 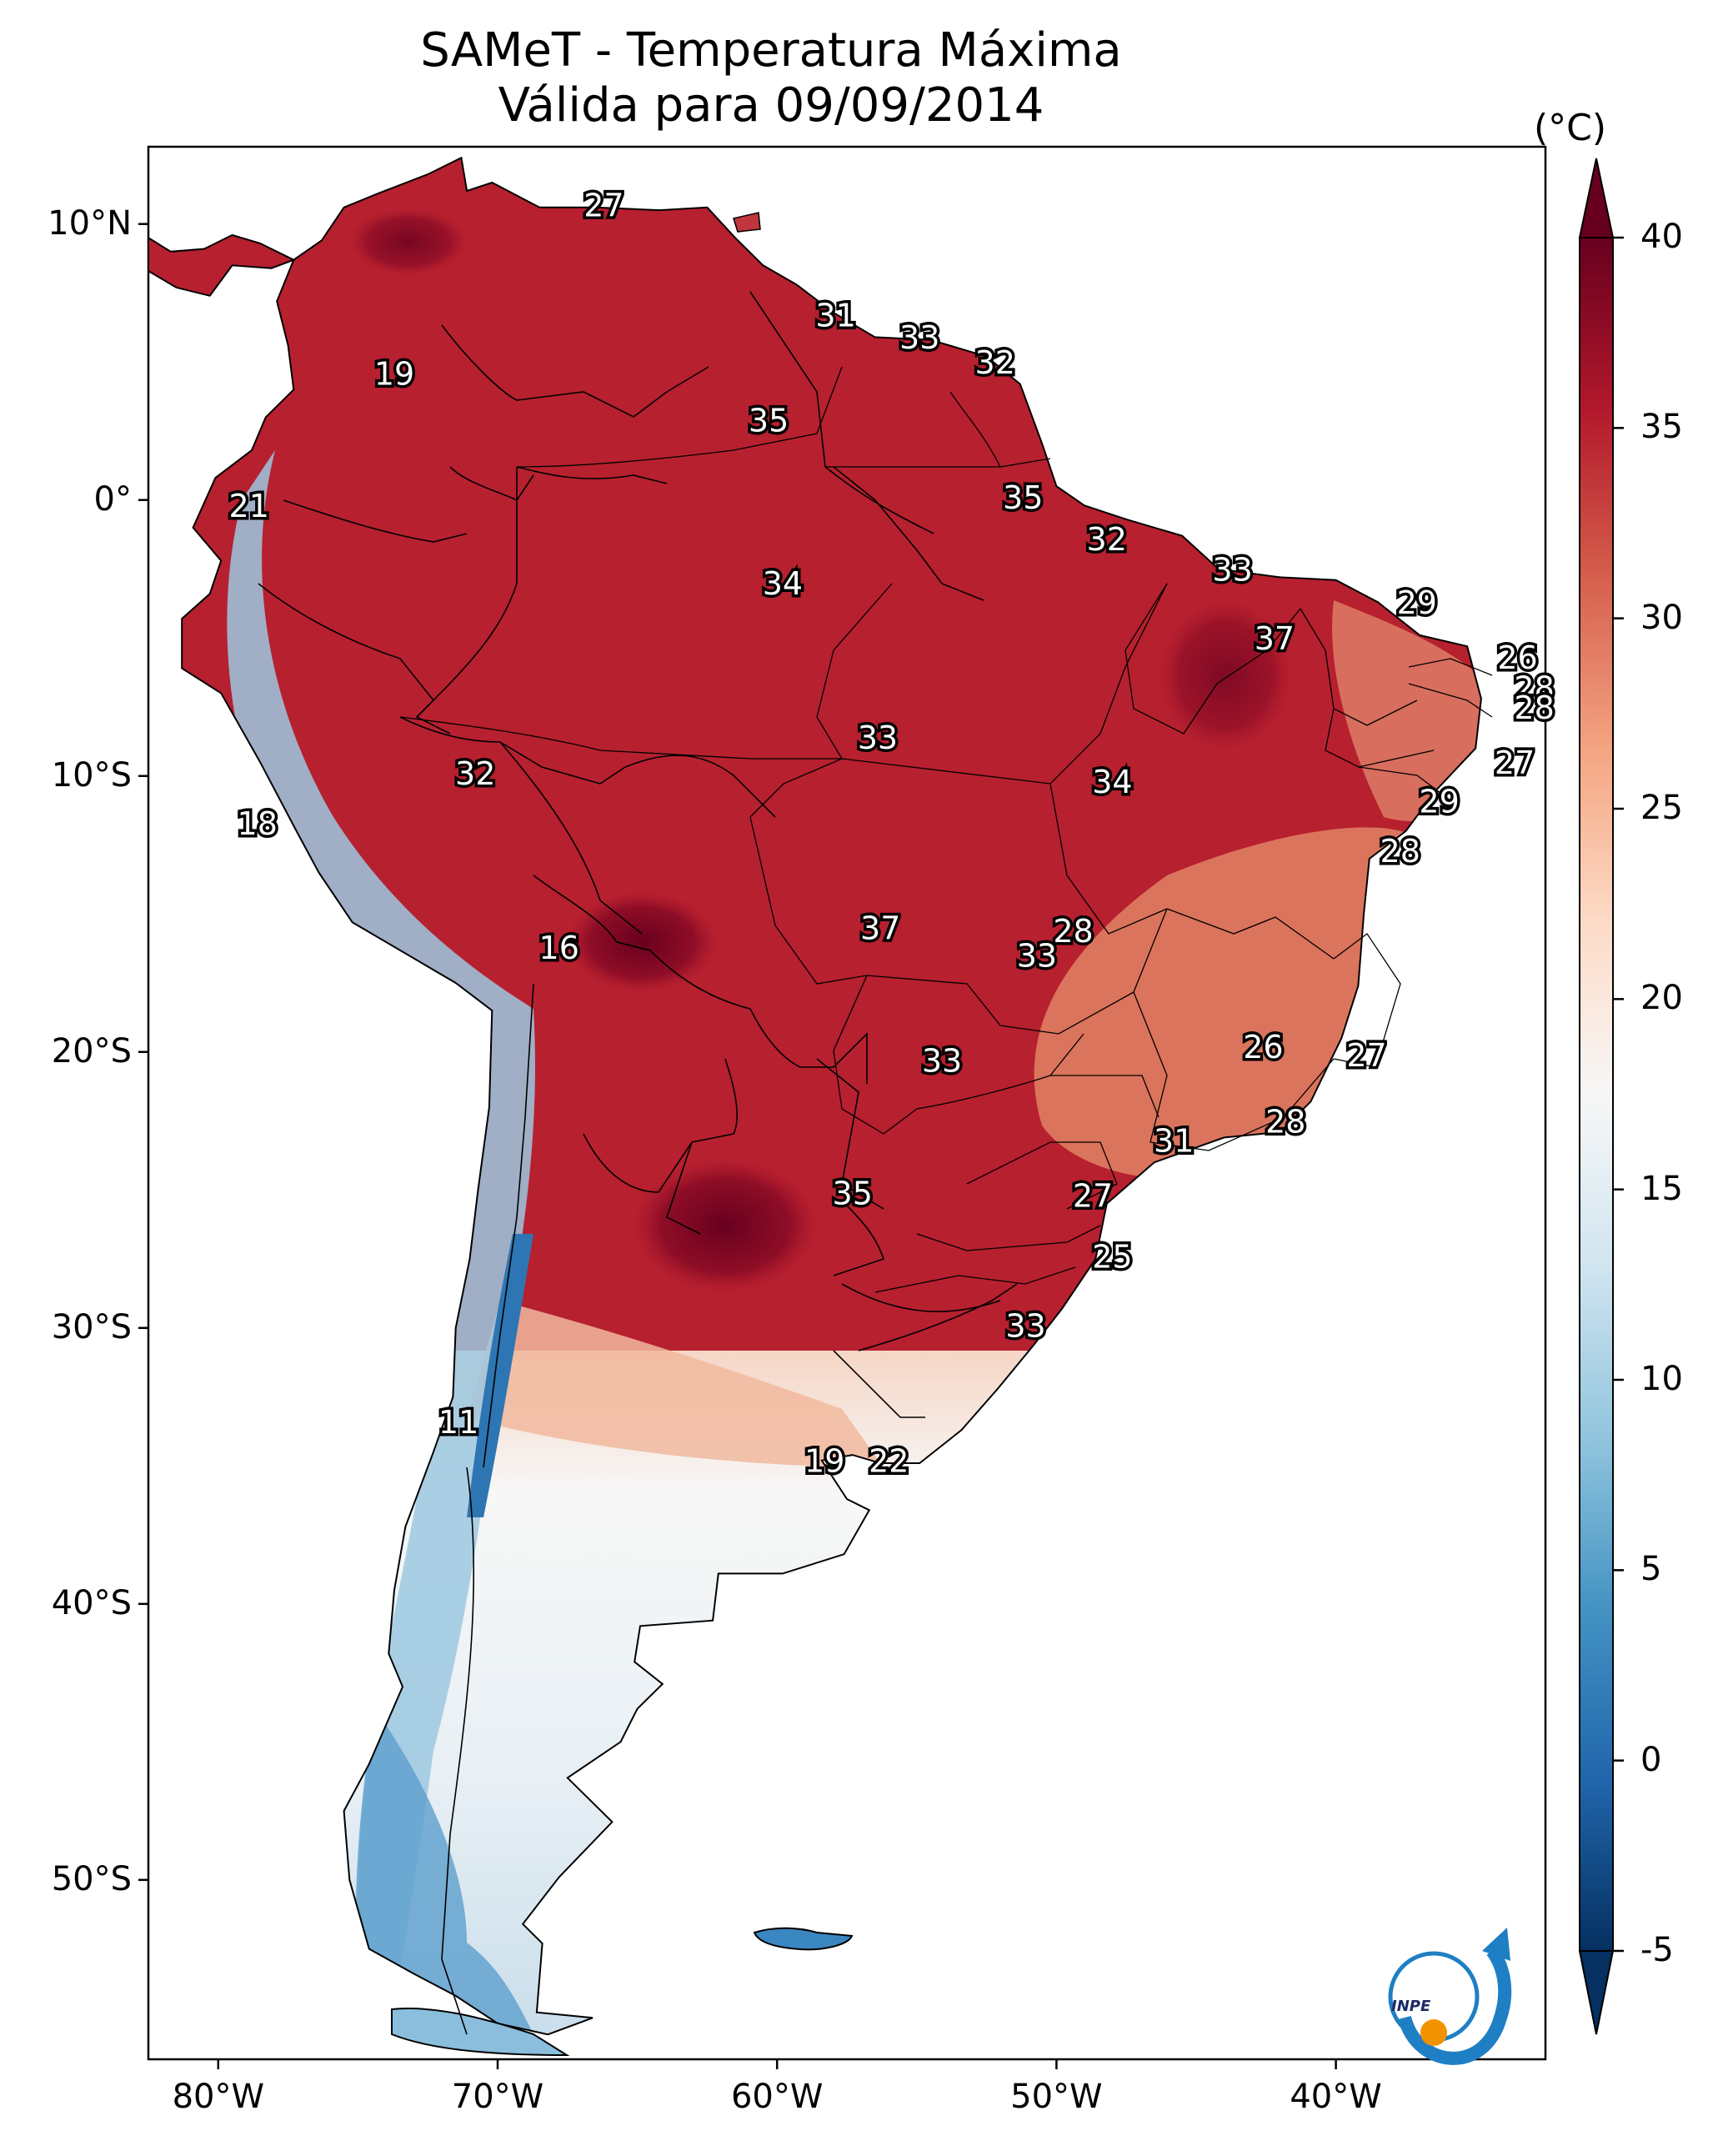 I want to click on lat-tick-label: 0°, so click(x=113, y=499).